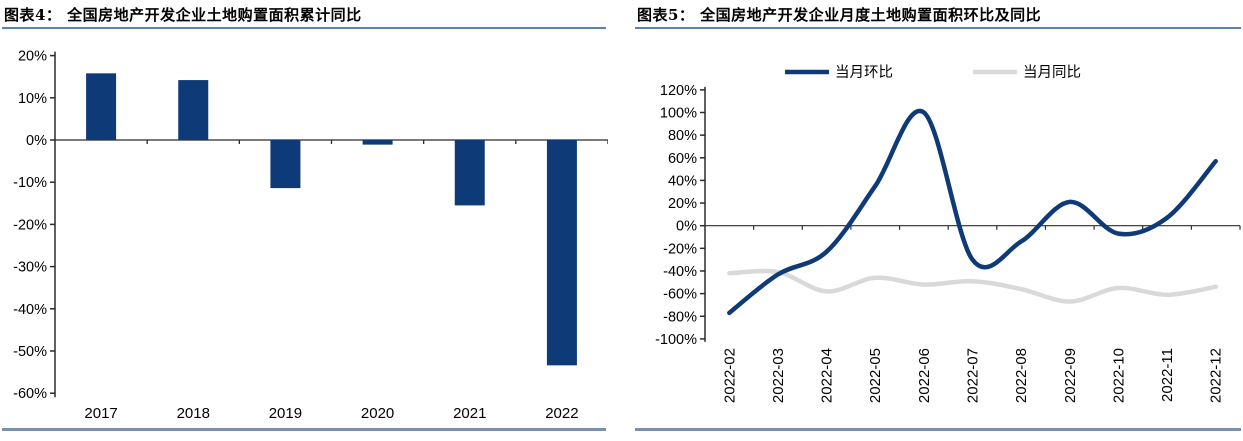 The height and width of the screenshot is (441, 1243). I want to click on figure-5-title: 图表5： 全国房地产开发企业月度土地购置面积环比及同比, so click(839, 15).